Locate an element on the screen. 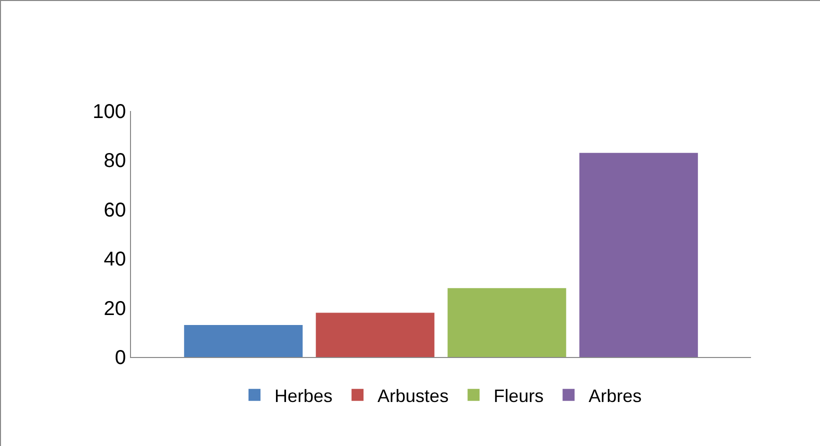  legend-label: Arbustes is located at coordinates (413, 396).